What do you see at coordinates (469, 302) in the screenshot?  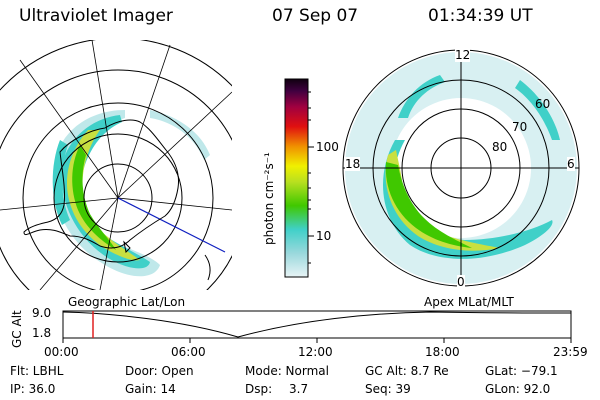 I see `right-map-caption: Apex MLat/MLT` at bounding box center [469, 302].